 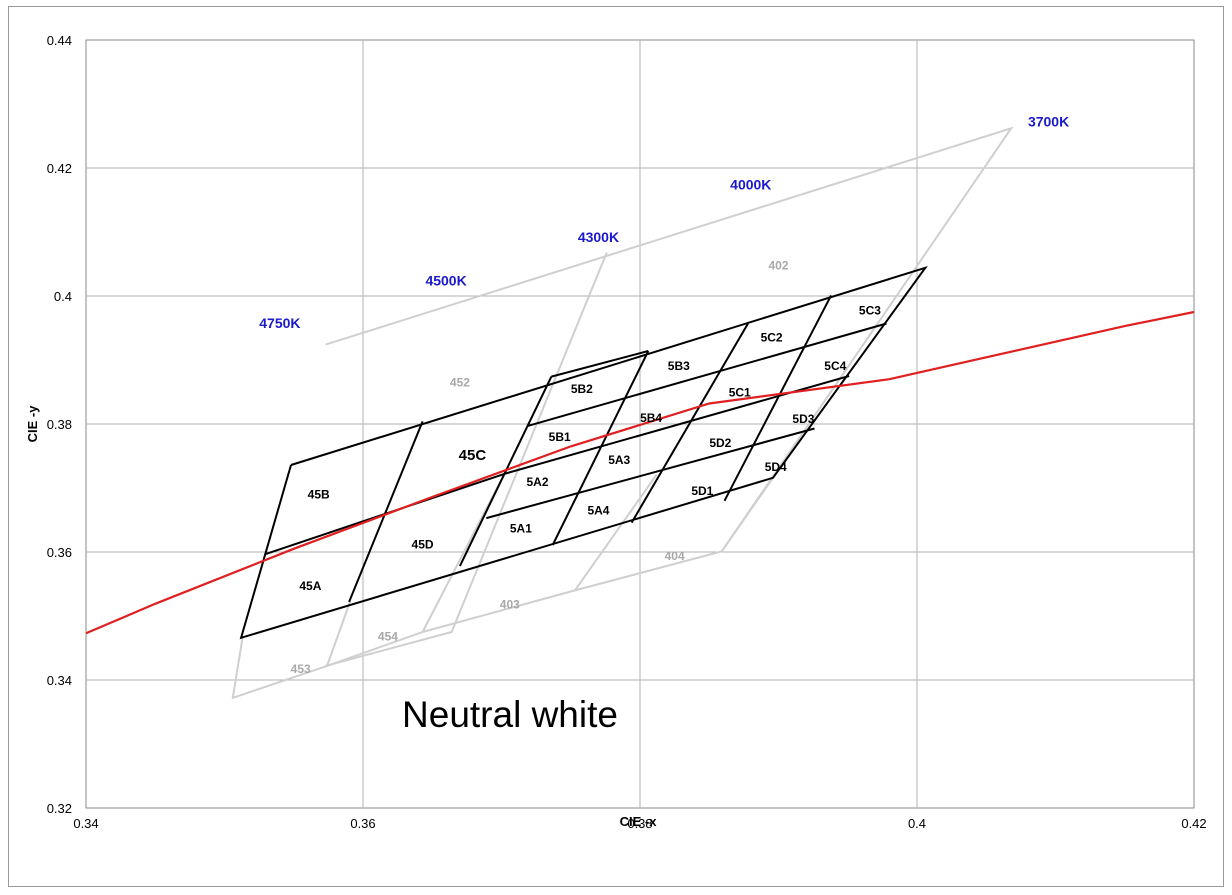 What do you see at coordinates (521, 528) in the screenshot?
I see `bin-label-5a1: 5A1` at bounding box center [521, 528].